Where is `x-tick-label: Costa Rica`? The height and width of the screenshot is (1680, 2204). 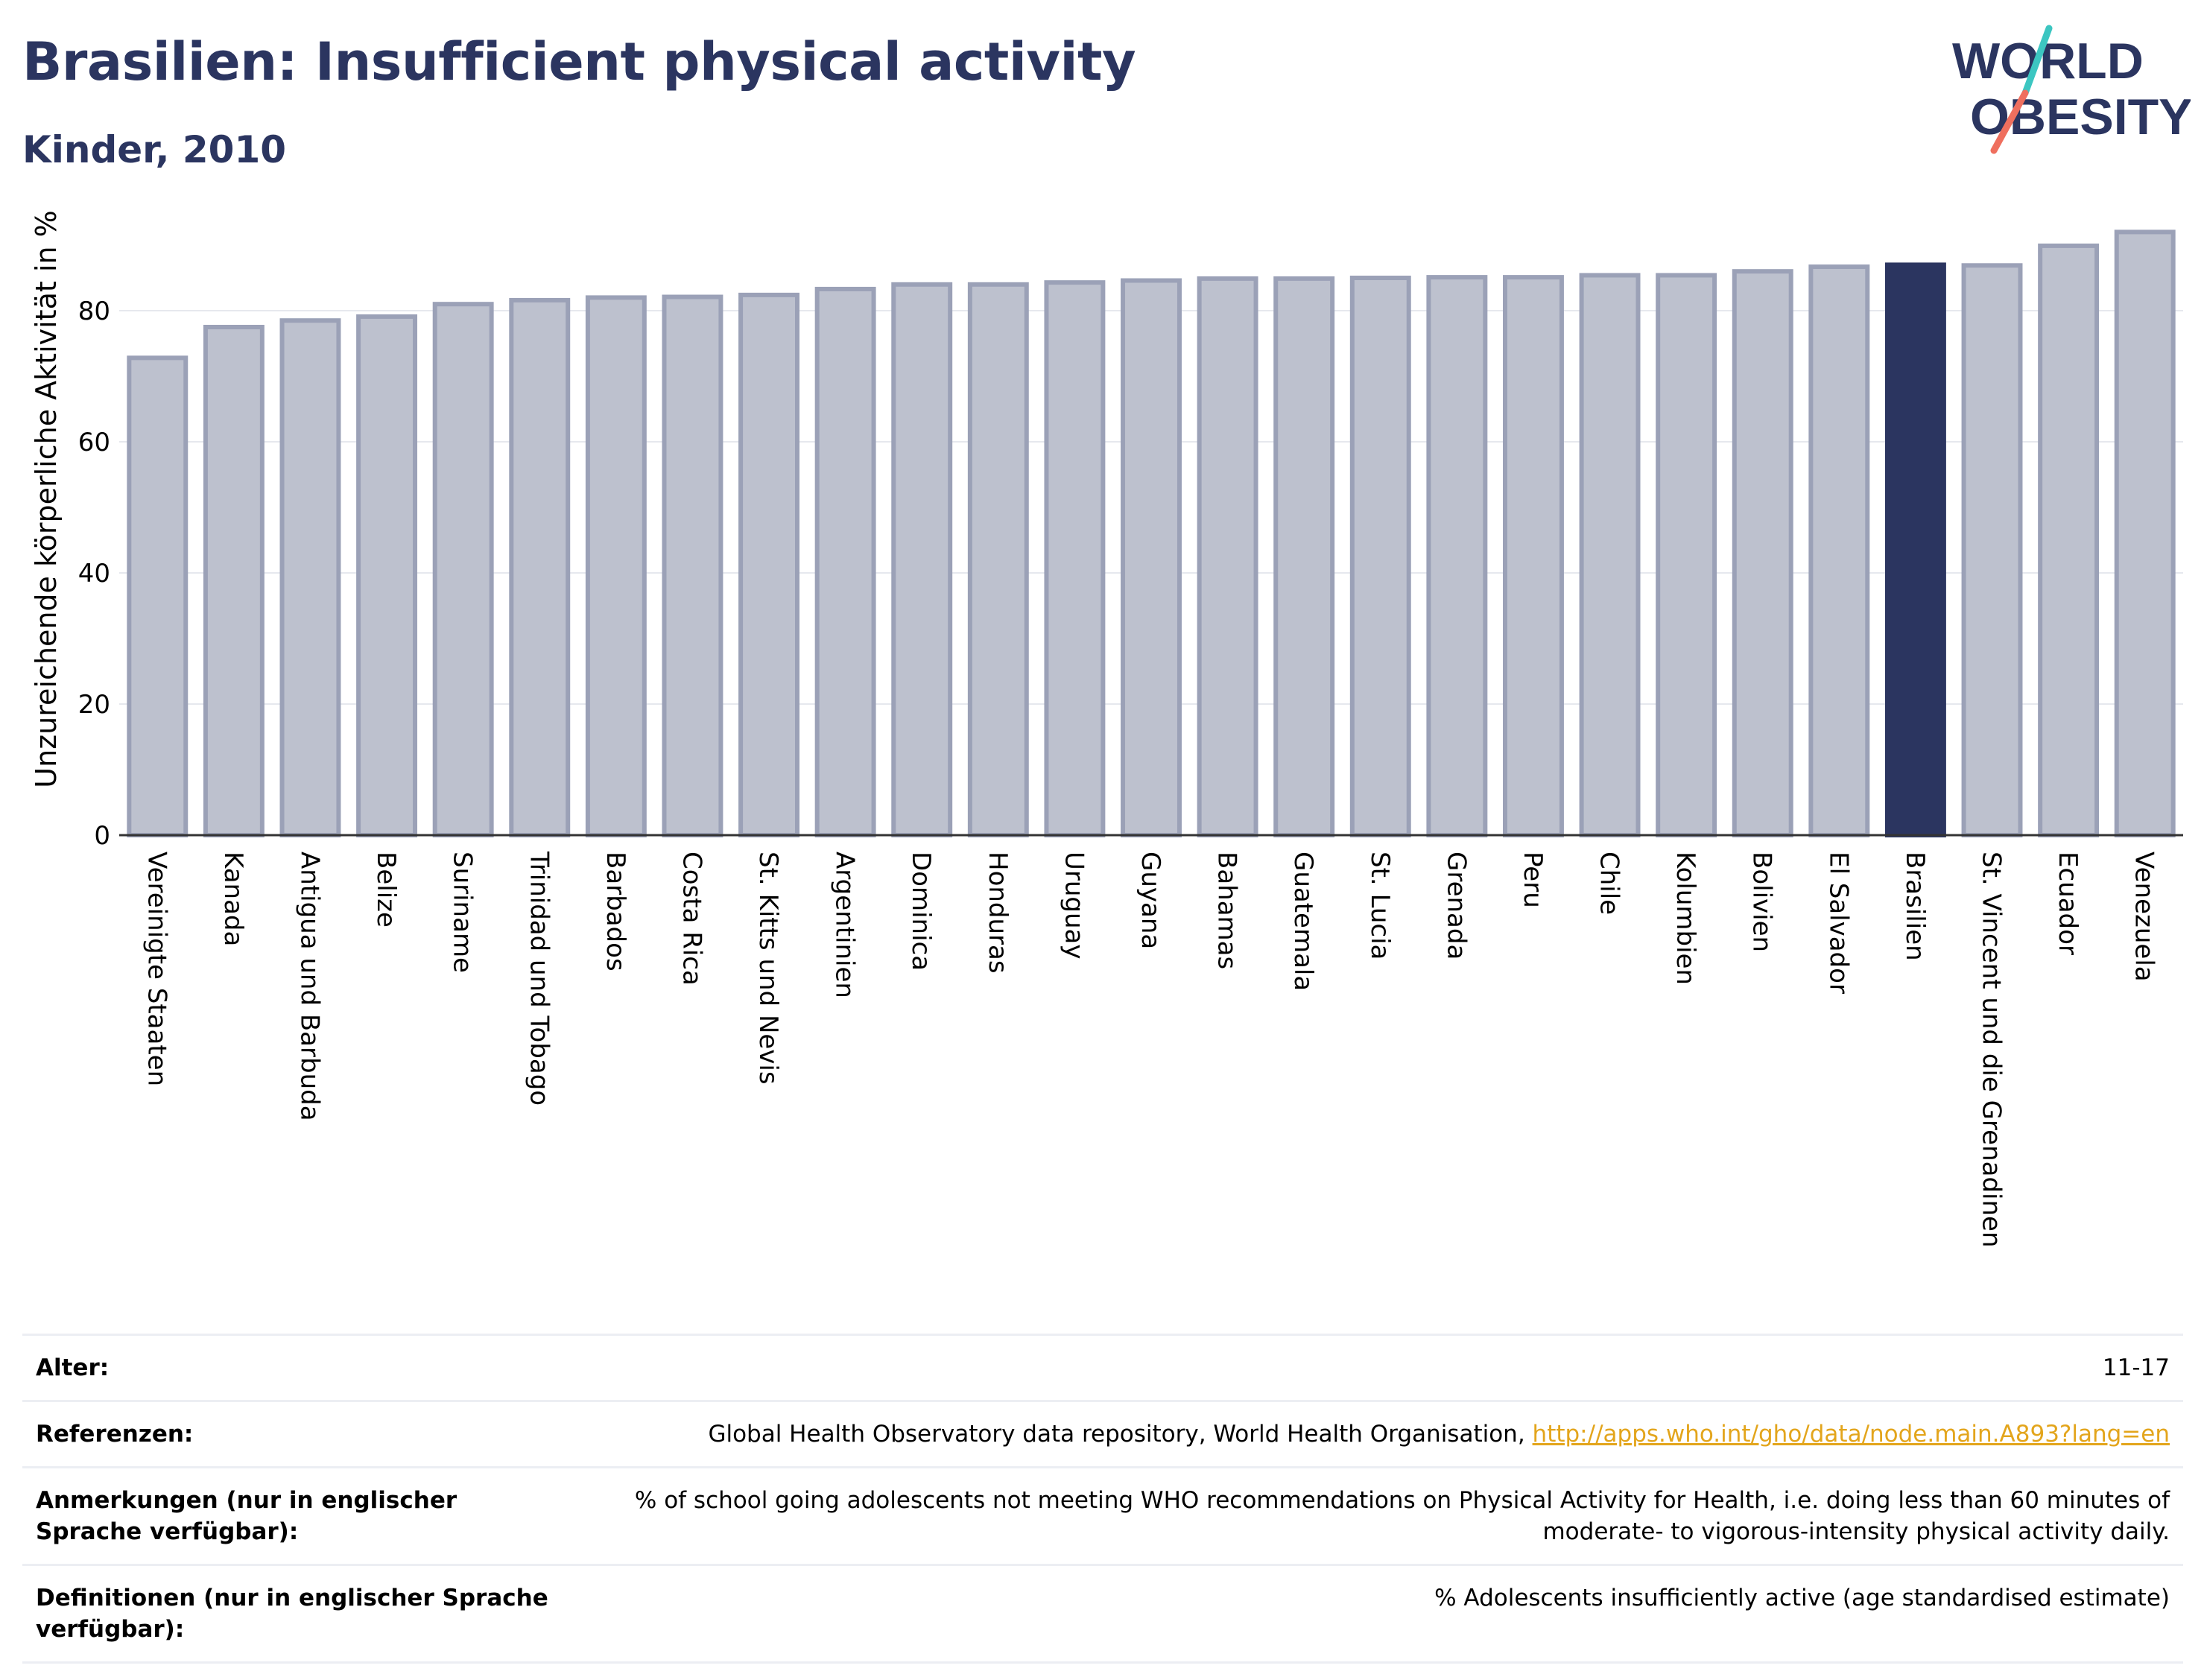 x-tick-label: Costa Rica is located at coordinates (691, 919).